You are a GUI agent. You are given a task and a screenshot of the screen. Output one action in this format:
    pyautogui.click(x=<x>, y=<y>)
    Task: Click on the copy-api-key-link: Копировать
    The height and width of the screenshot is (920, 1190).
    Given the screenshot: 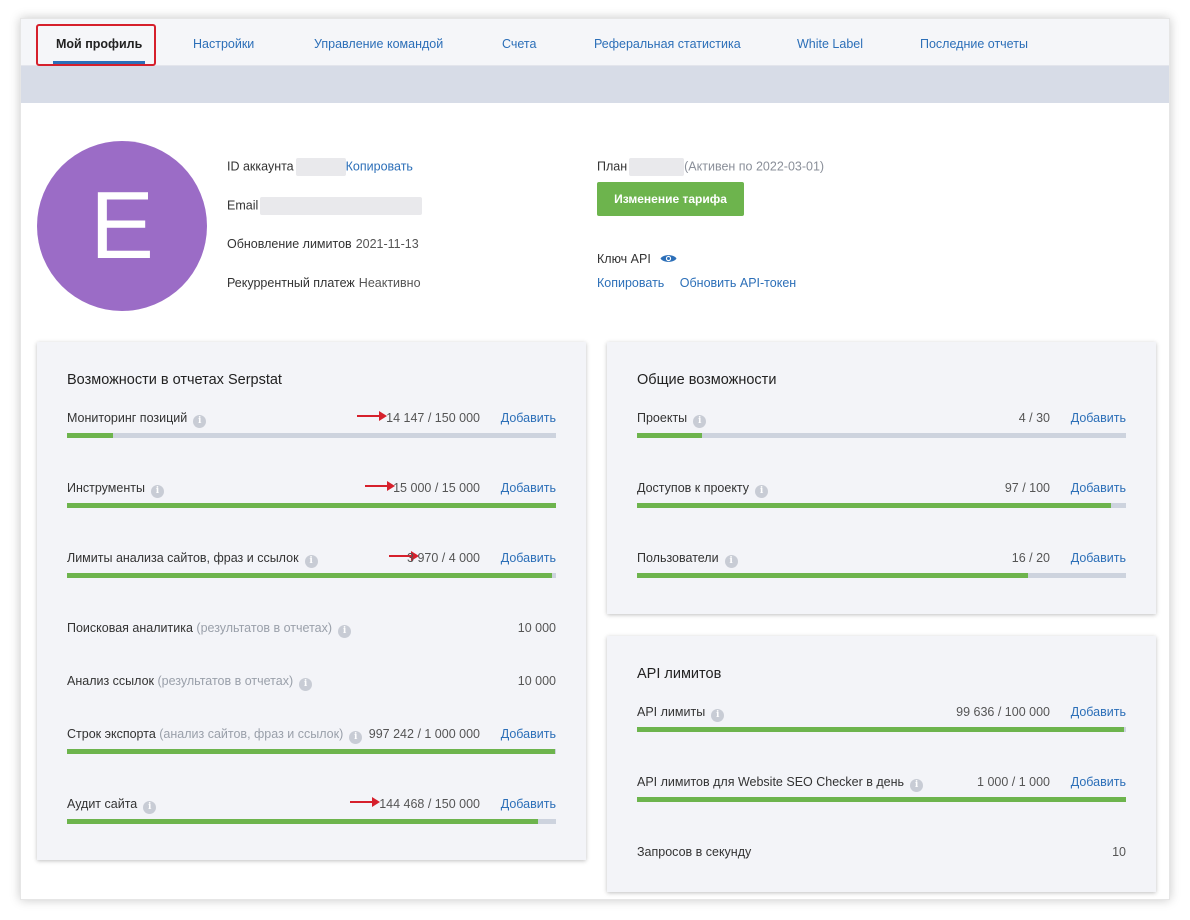 What is the action you would take?
    pyautogui.click(x=631, y=283)
    